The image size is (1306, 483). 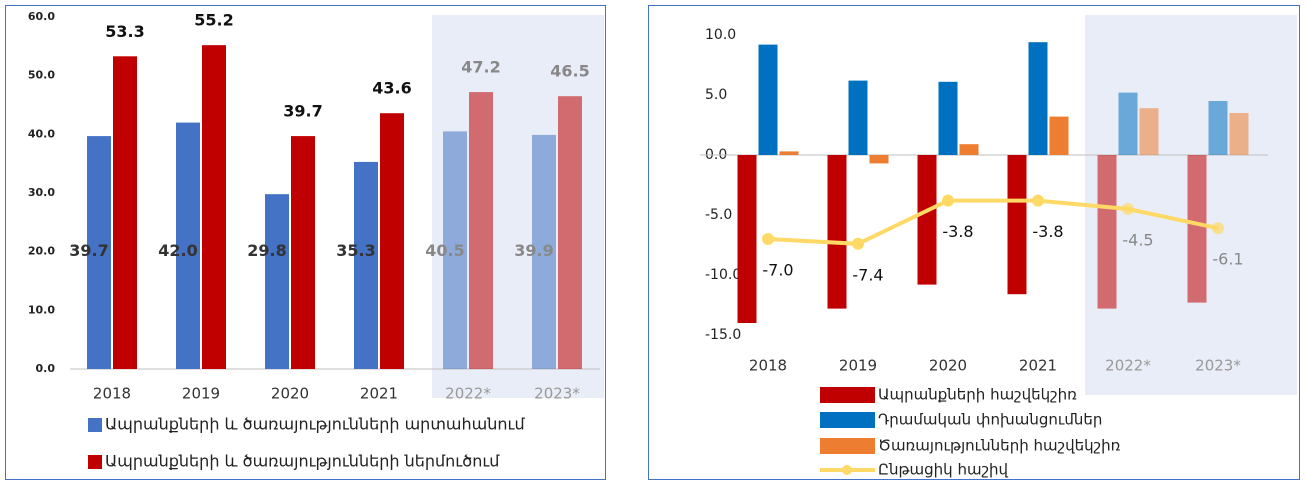 I want to click on value-label: -6.1, so click(x=1227, y=259).